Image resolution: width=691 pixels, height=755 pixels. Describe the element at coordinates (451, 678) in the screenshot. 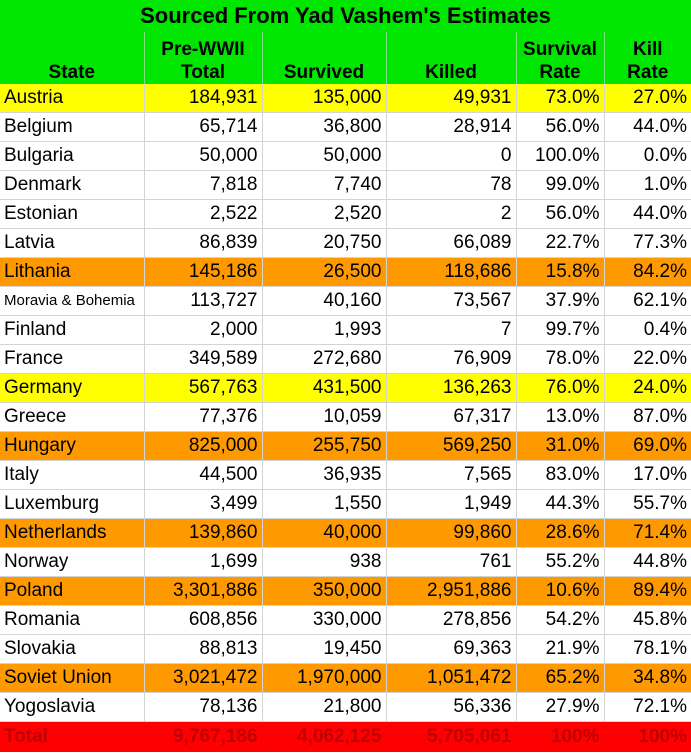

I see `cell-killed: 1,051,472` at that location.